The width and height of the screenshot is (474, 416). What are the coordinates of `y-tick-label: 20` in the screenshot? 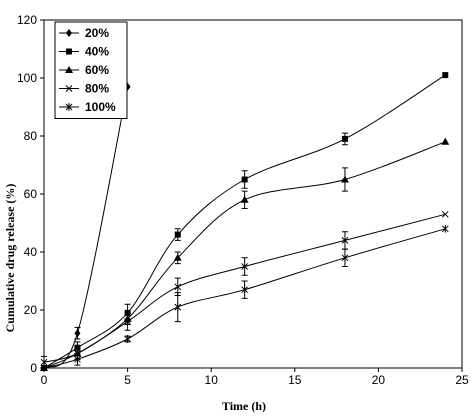 It's located at (31, 310).